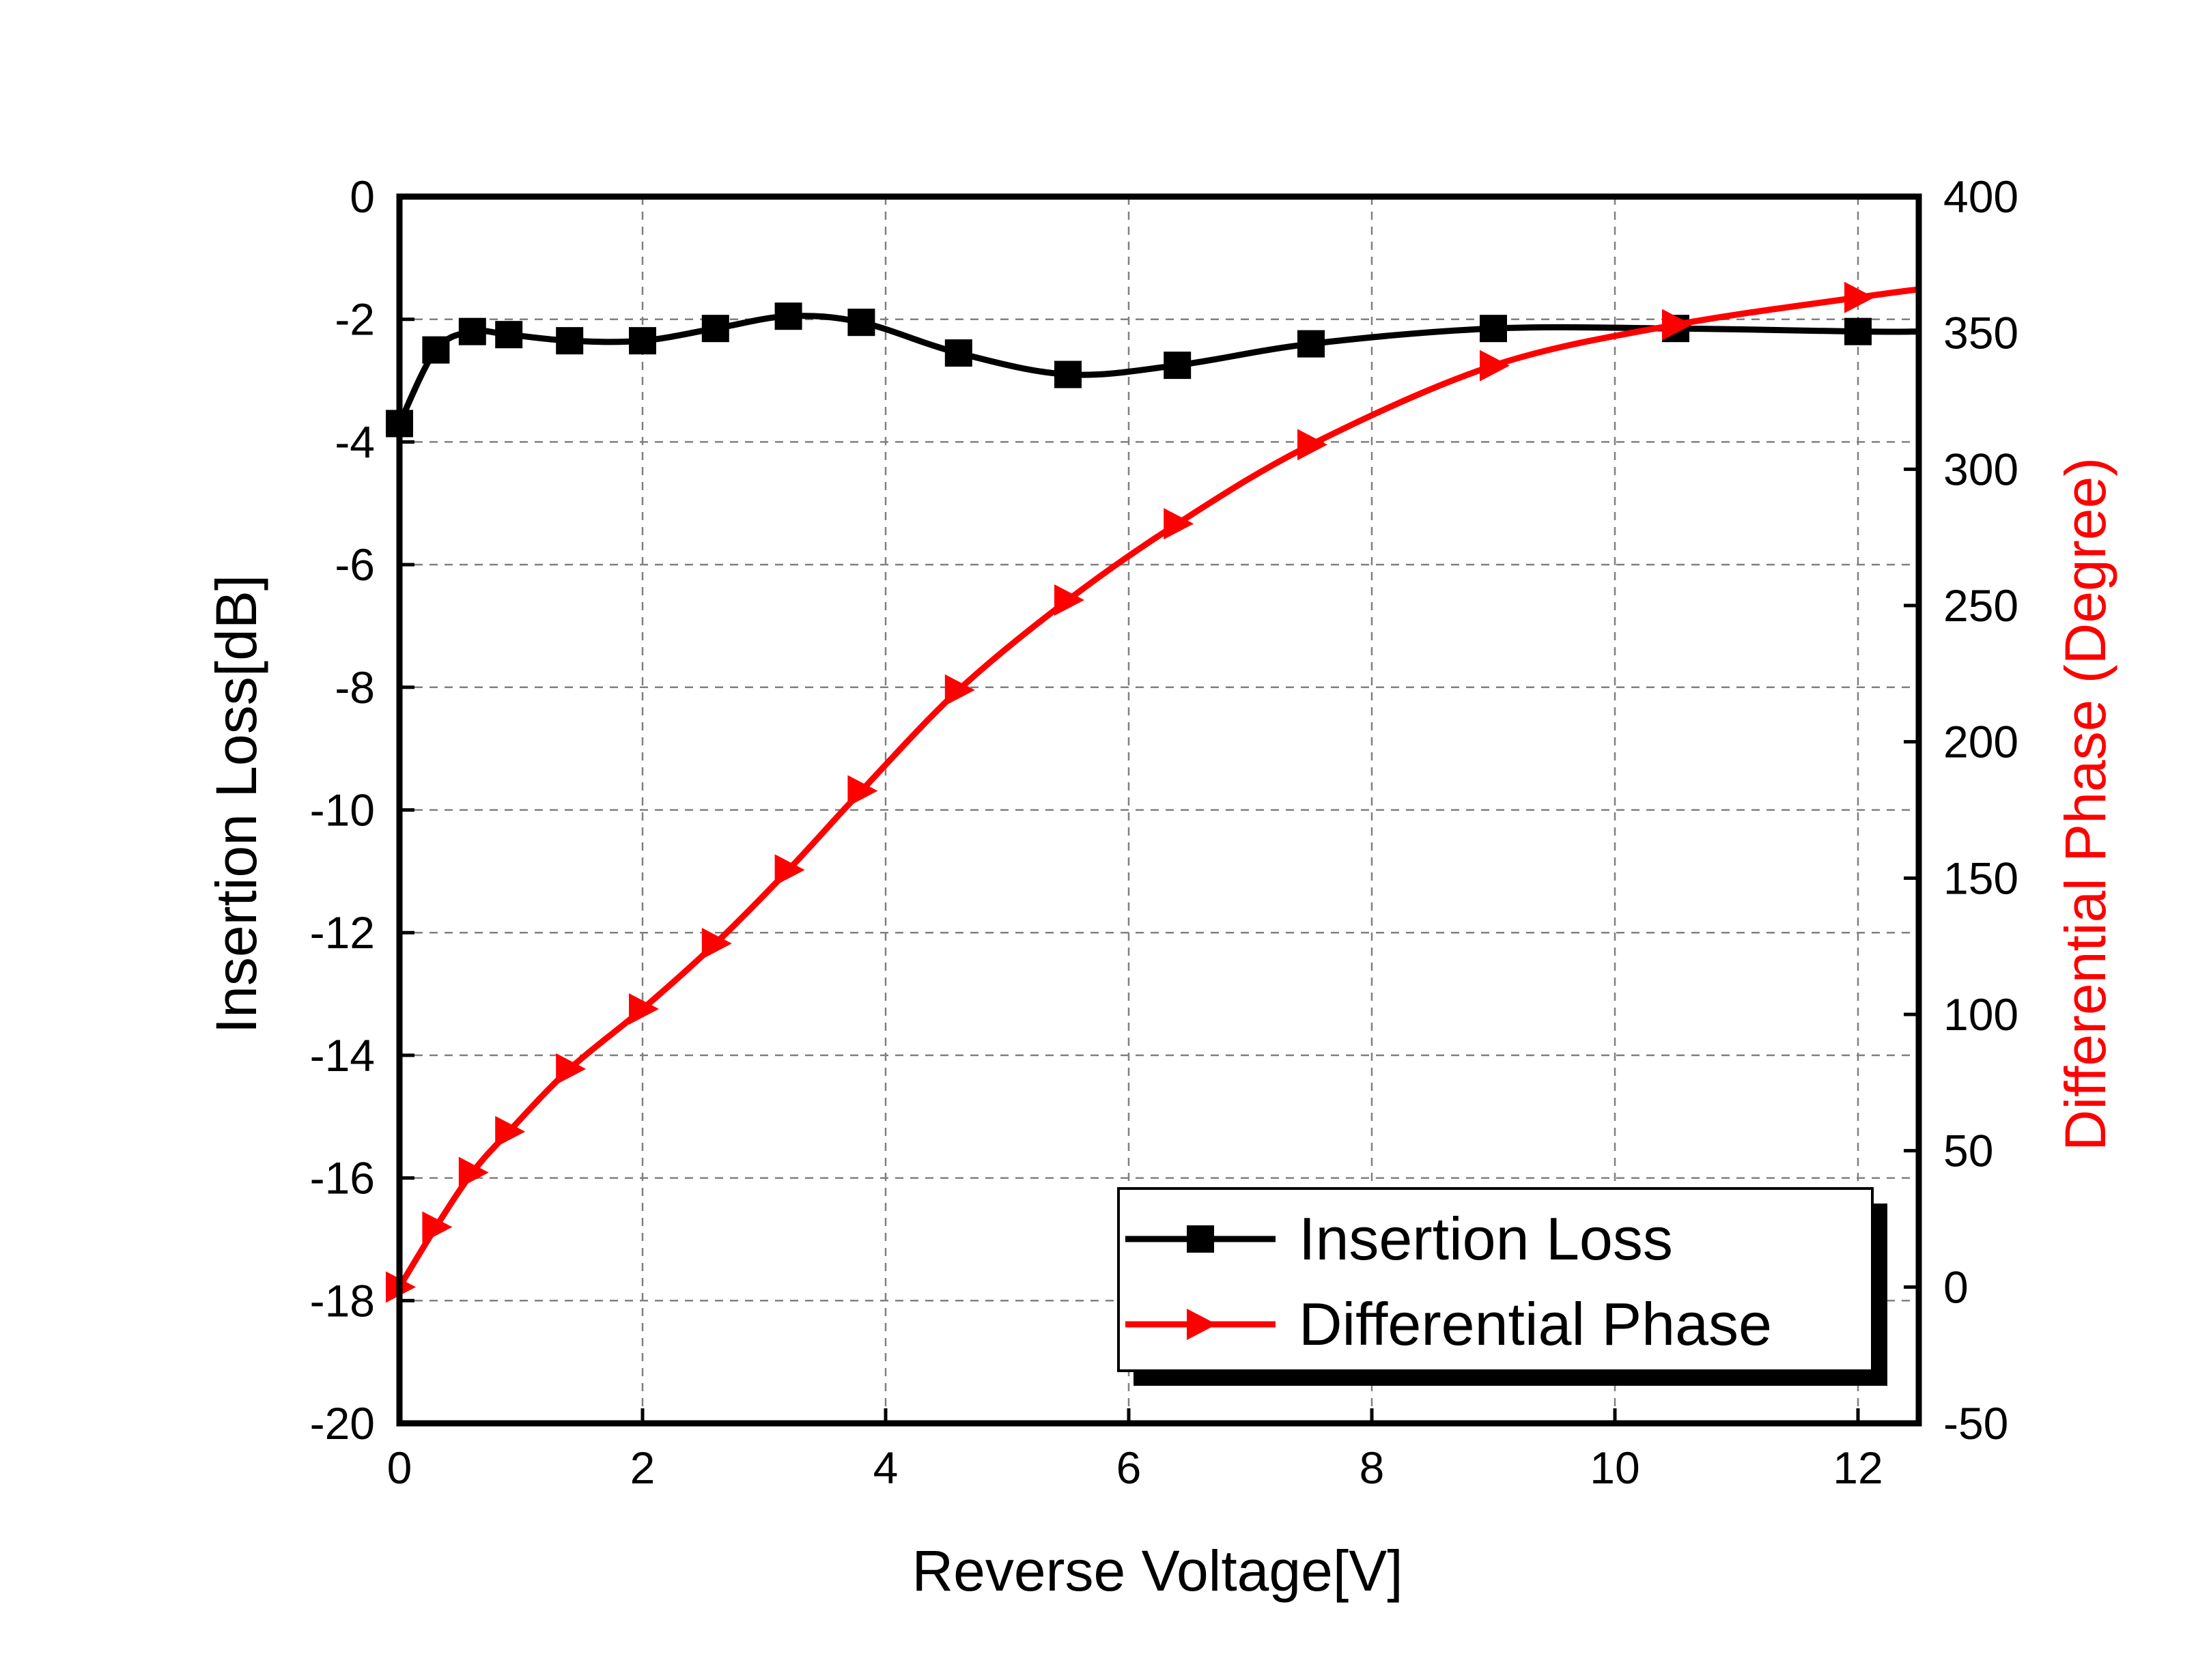 The height and width of the screenshot is (1680, 2196). What do you see at coordinates (236, 804) in the screenshot?
I see `y-axis-label: Insertion Loss[dB]` at bounding box center [236, 804].